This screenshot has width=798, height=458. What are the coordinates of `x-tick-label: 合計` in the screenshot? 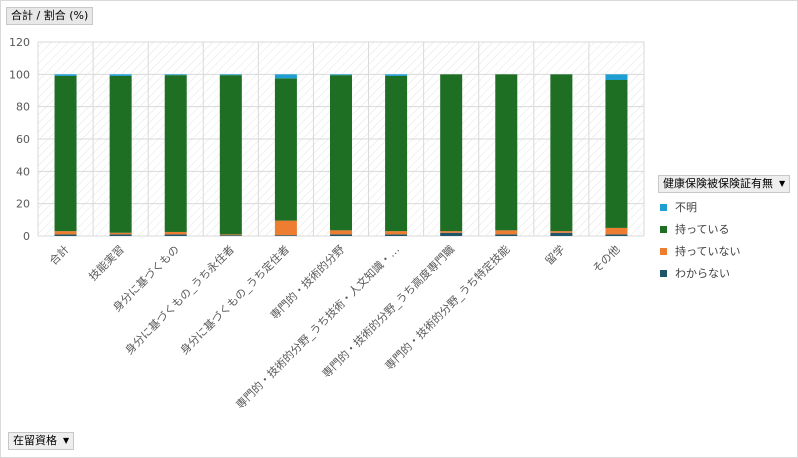 It's located at (58, 254).